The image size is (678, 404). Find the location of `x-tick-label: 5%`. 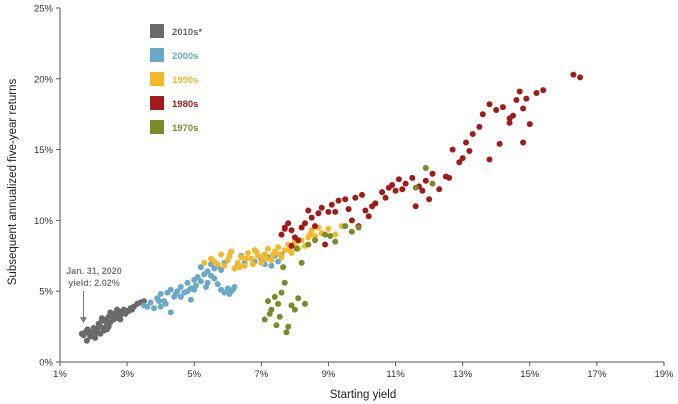

x-tick-label: 5% is located at coordinates (194, 374).